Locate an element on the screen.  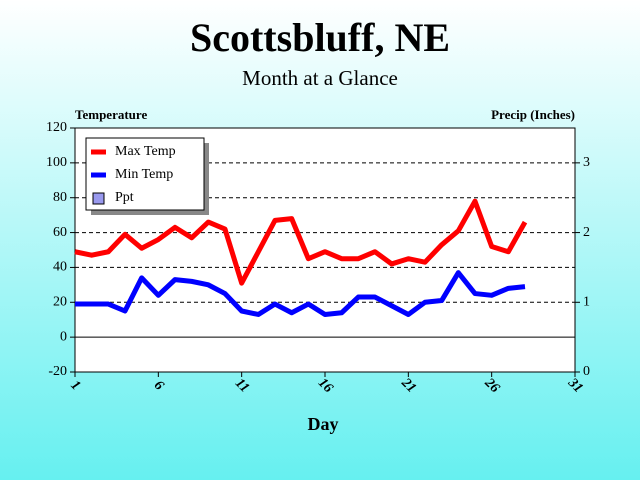
y-tick-label: 120 is located at coordinates (56, 127).